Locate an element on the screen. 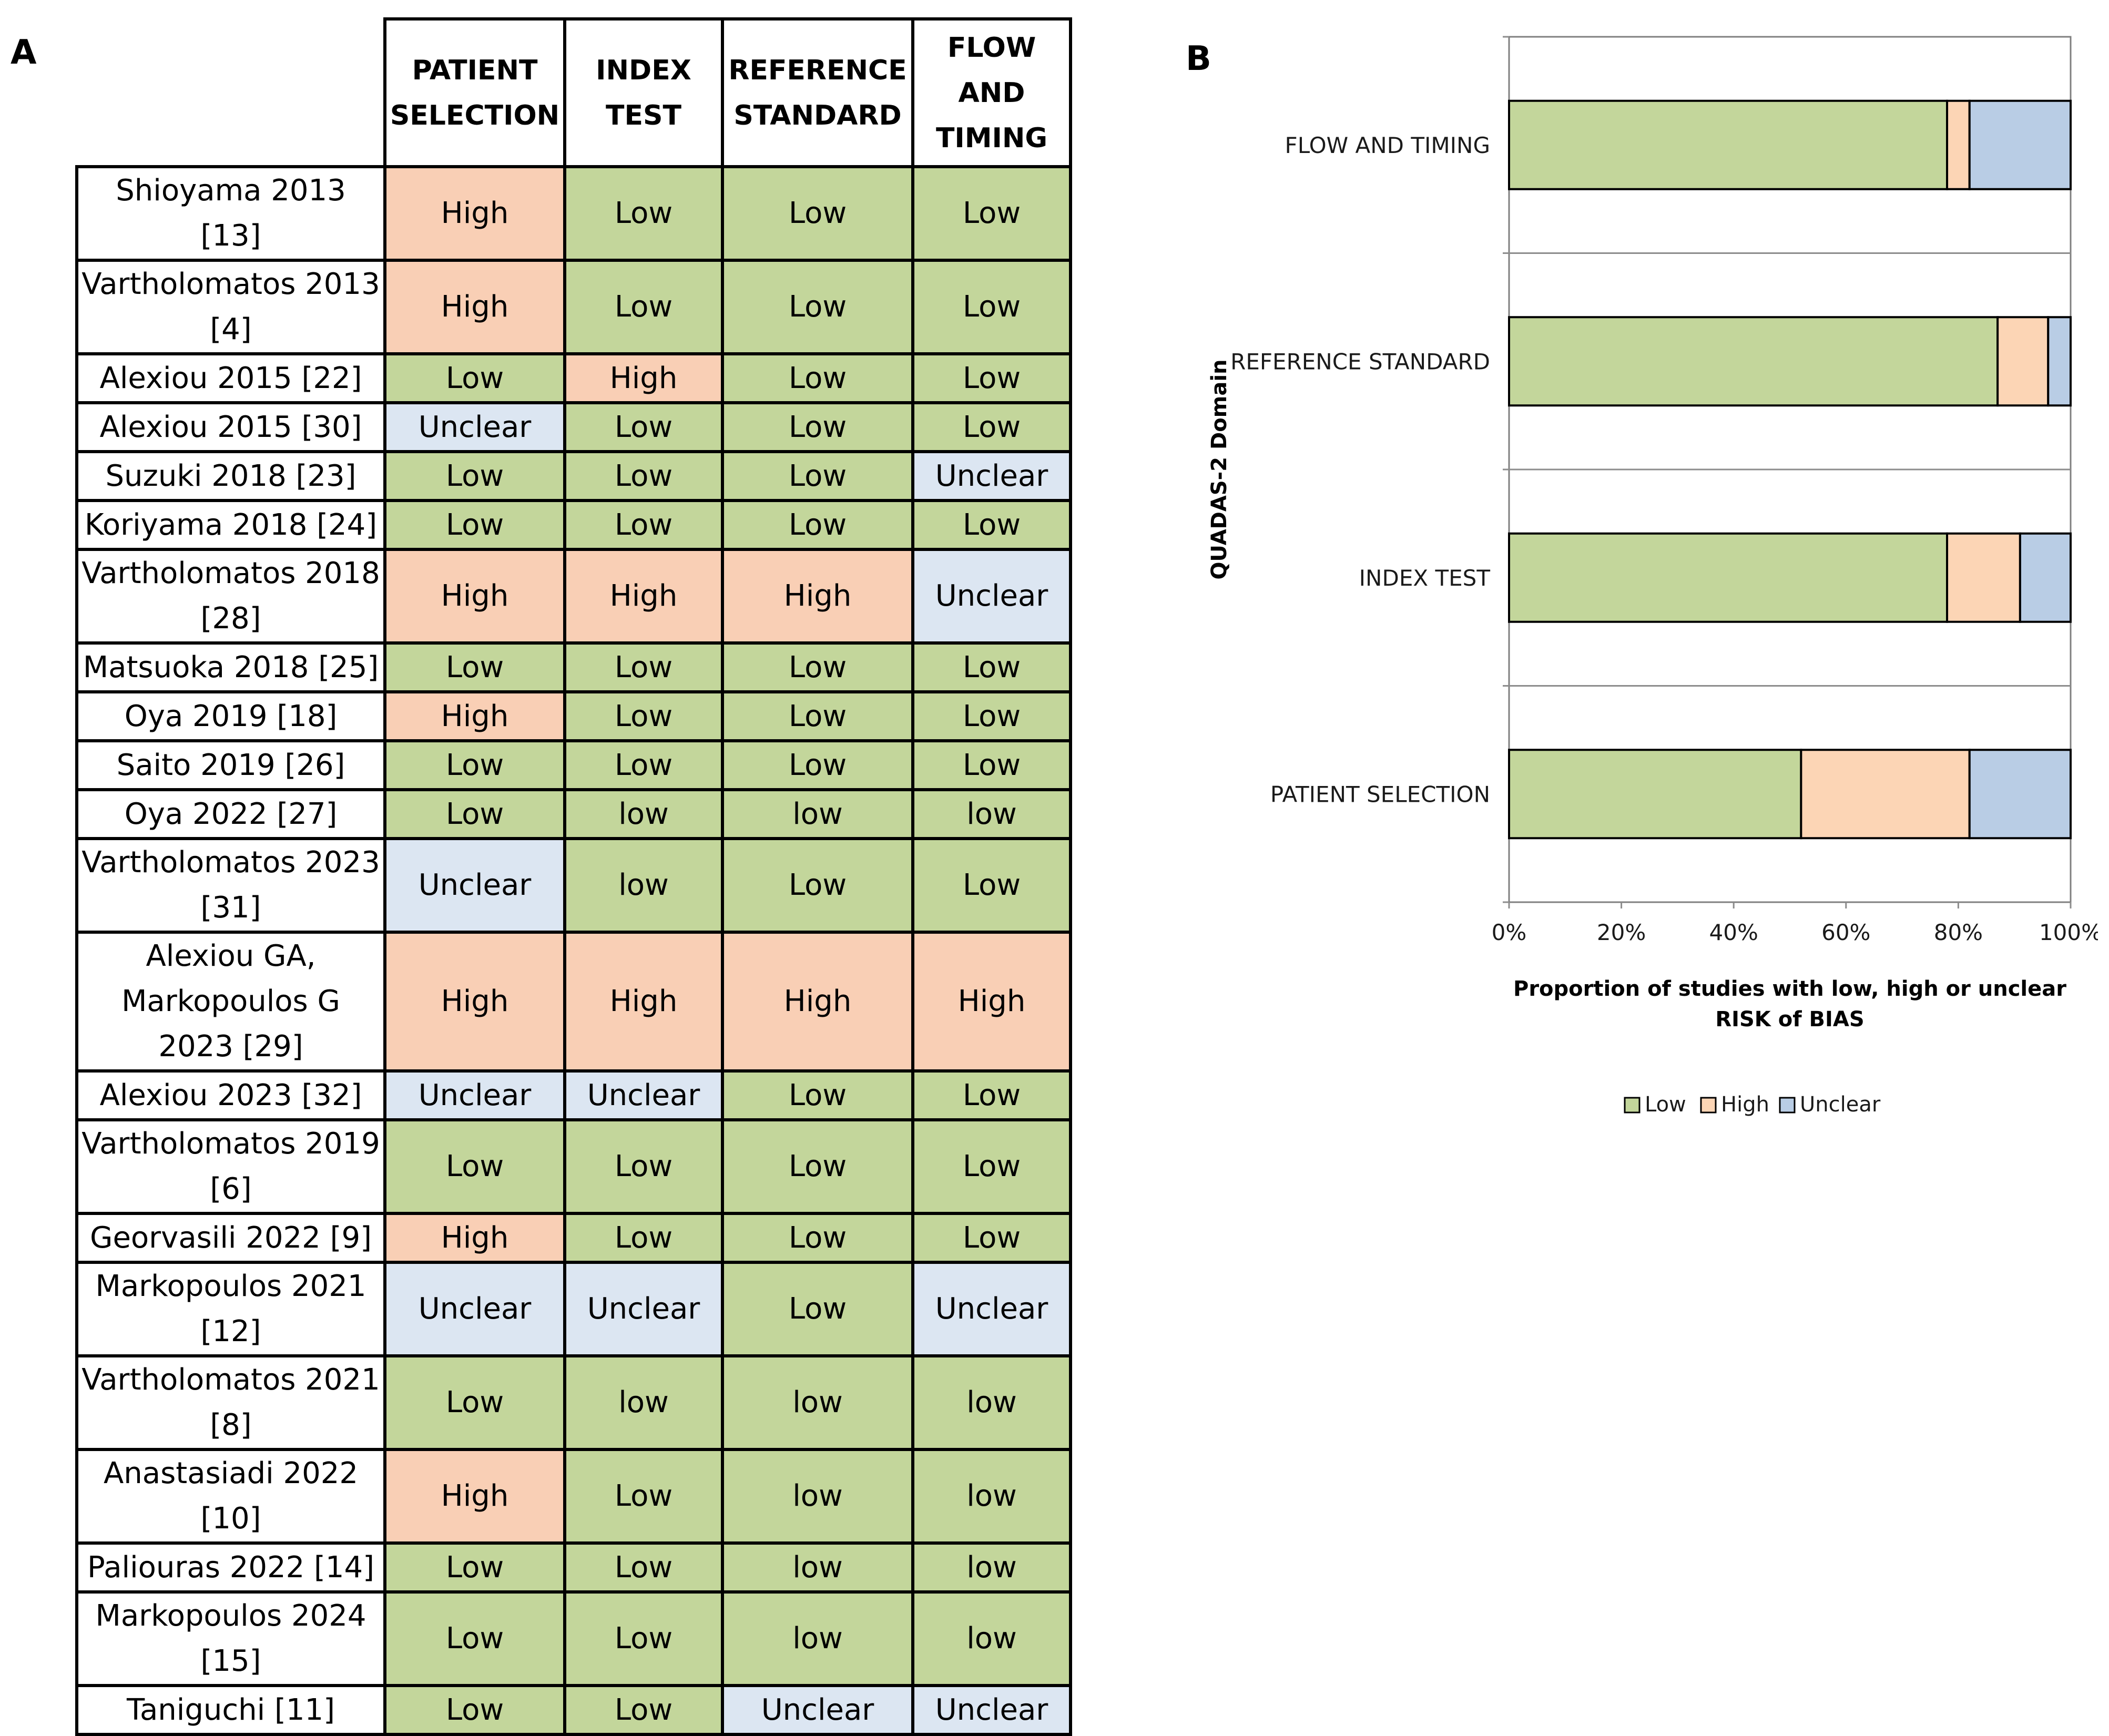 The image size is (2109, 1736). legend-label-low: Low is located at coordinates (1666, 1104).